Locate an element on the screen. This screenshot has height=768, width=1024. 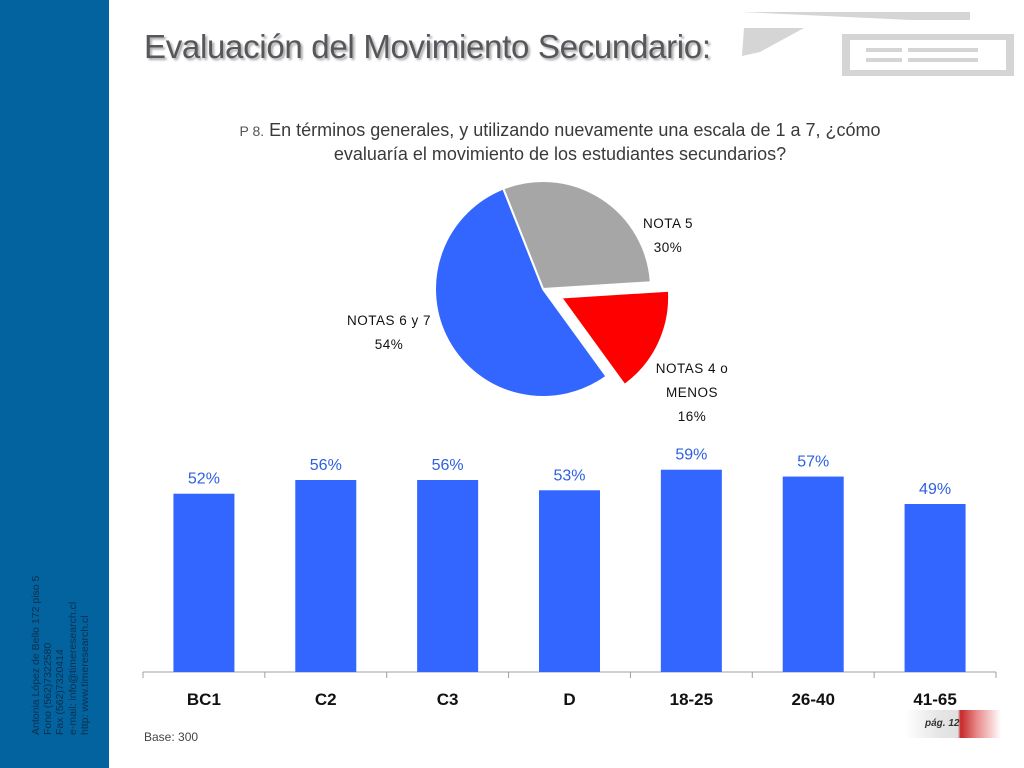
page-number: pág. 12 is located at coordinates (942, 723).